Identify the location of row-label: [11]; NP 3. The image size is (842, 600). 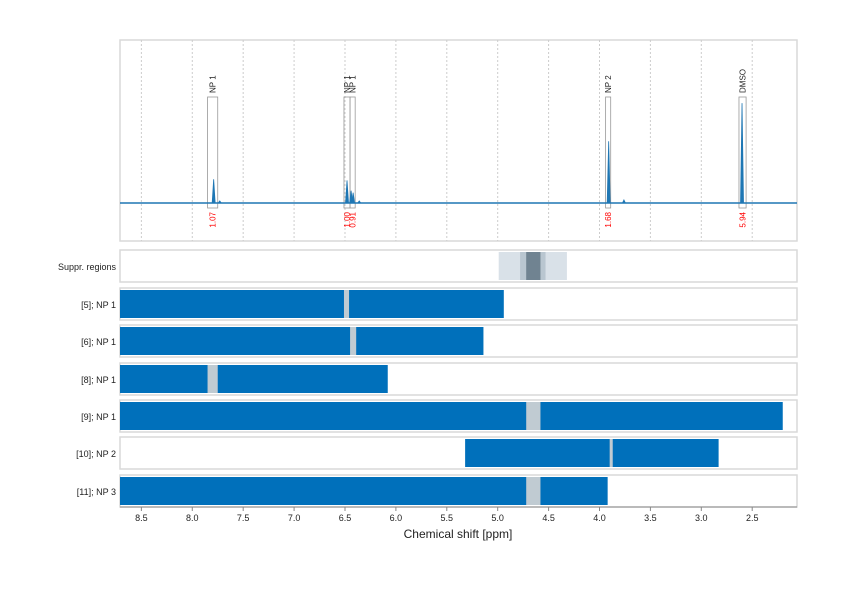
(96, 492).